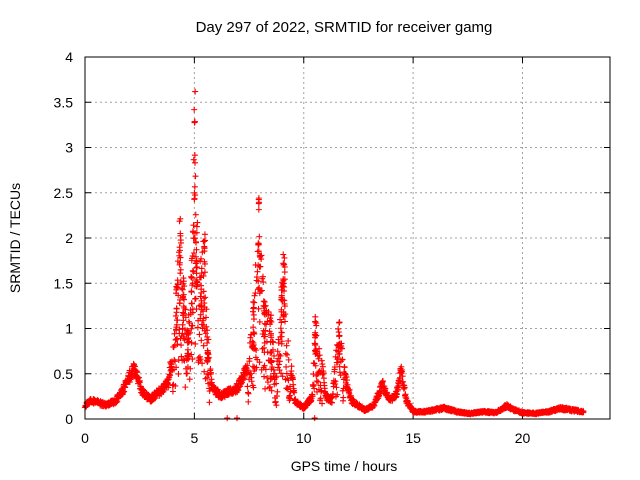 The height and width of the screenshot is (480, 640). What do you see at coordinates (69, 148) in the screenshot?
I see `y-tick-label: 3` at bounding box center [69, 148].